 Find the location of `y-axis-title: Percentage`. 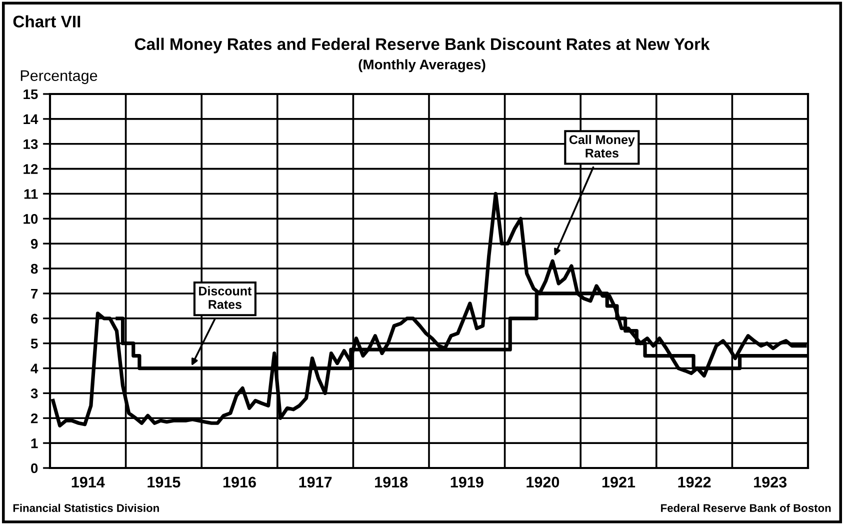

y-axis-title: Percentage is located at coordinates (59, 77).